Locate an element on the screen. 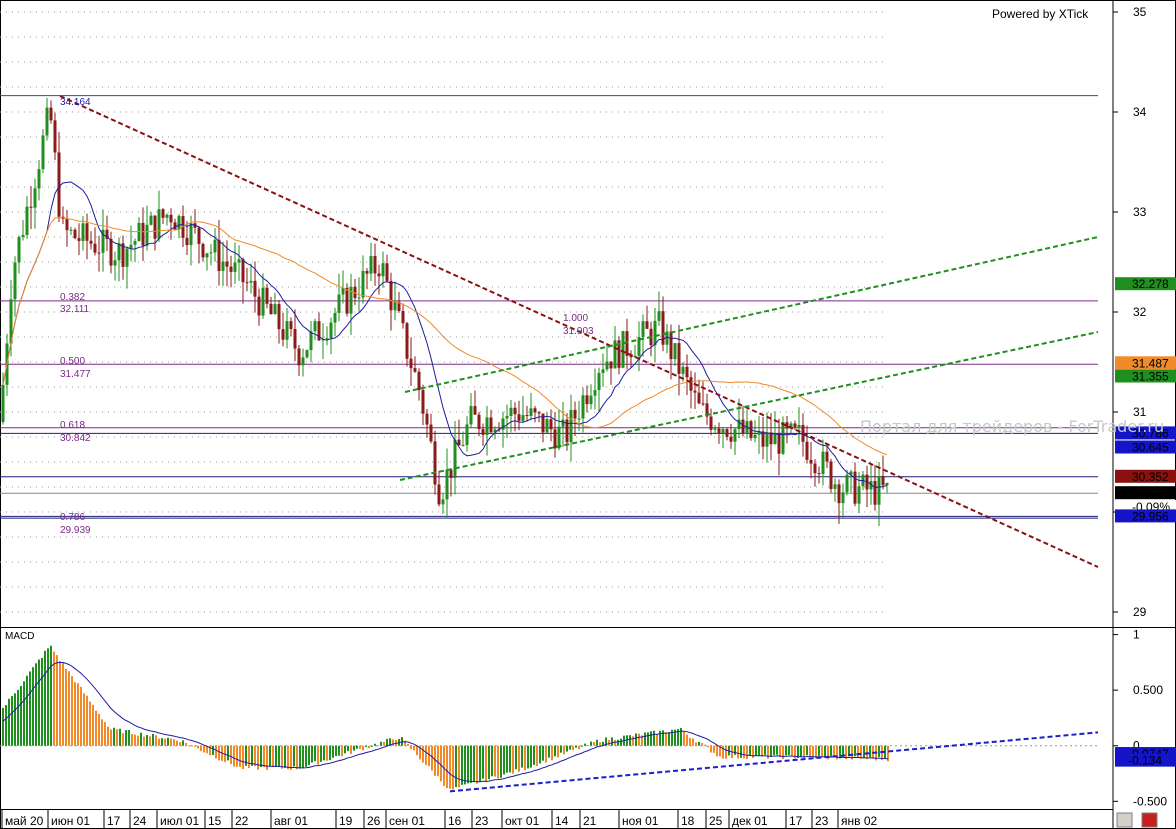 Image resolution: width=1176 pixels, height=829 pixels. date-axis-tick-label: 17 is located at coordinates (114, 821).